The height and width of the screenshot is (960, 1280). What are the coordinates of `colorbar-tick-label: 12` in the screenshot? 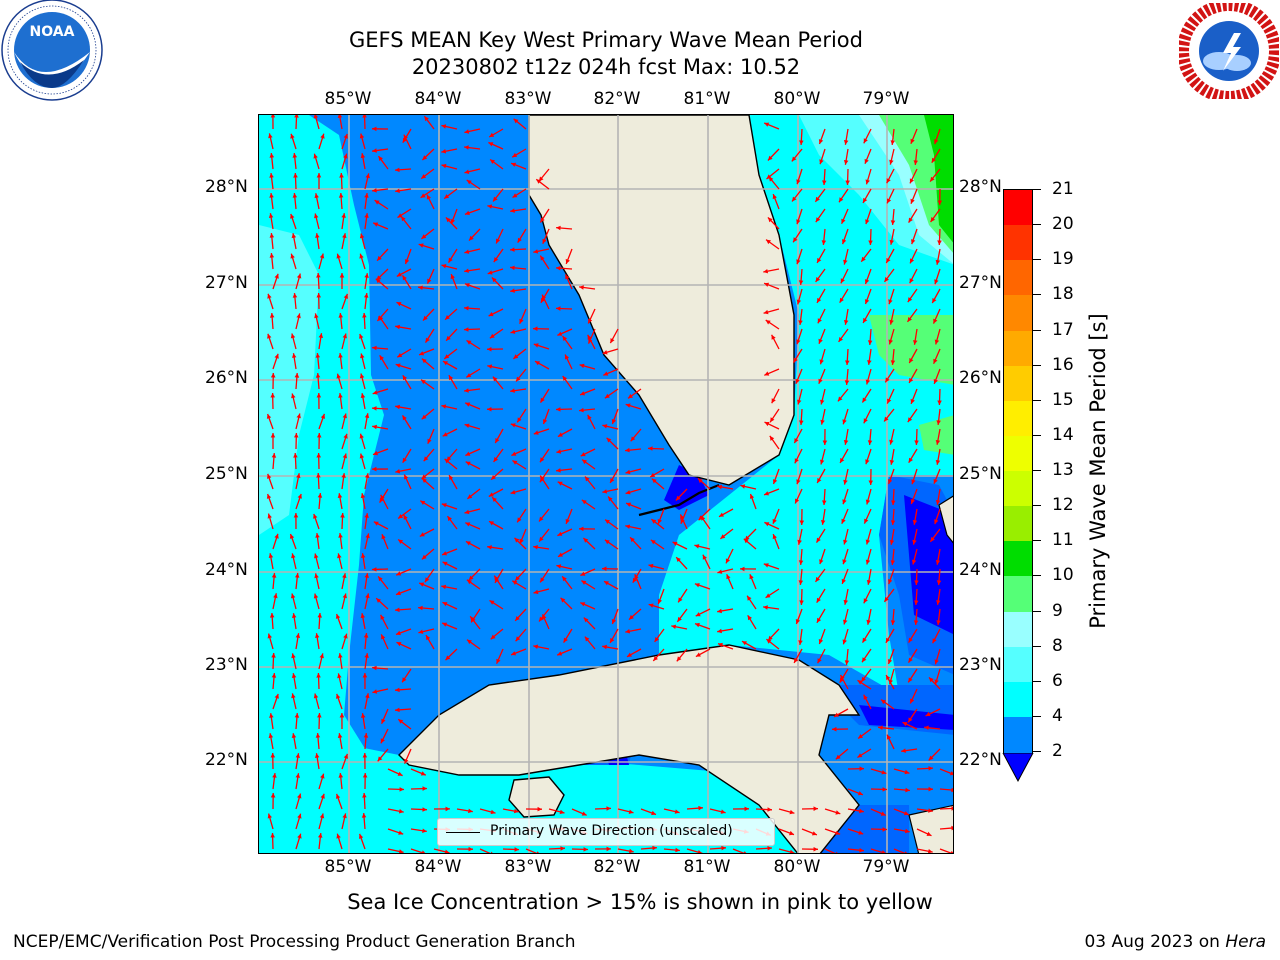 It's located at (1063, 505).